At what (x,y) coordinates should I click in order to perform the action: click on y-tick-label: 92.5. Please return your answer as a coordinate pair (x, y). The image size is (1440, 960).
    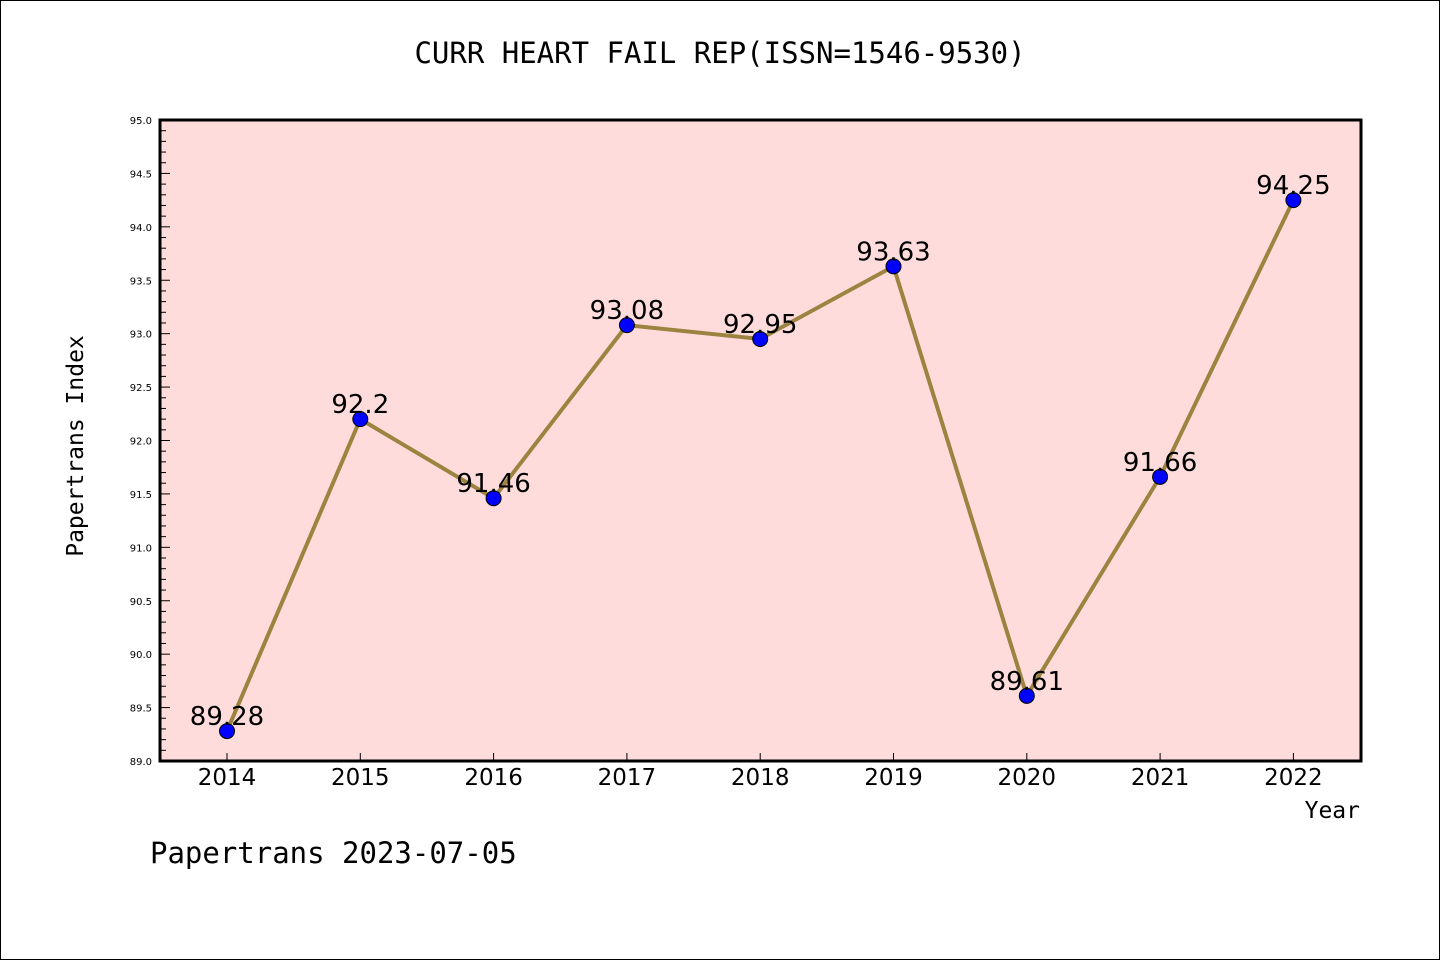
    Looking at the image, I should click on (141, 388).